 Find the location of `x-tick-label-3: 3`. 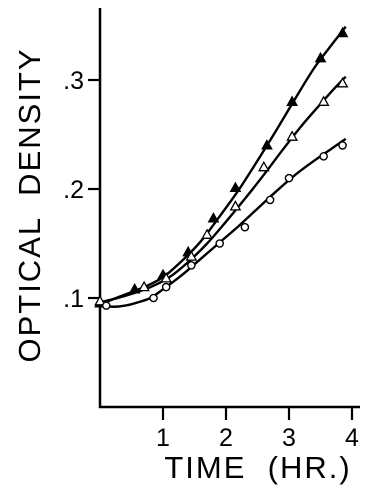

x-tick-label-3: 3 is located at coordinates (289, 438).